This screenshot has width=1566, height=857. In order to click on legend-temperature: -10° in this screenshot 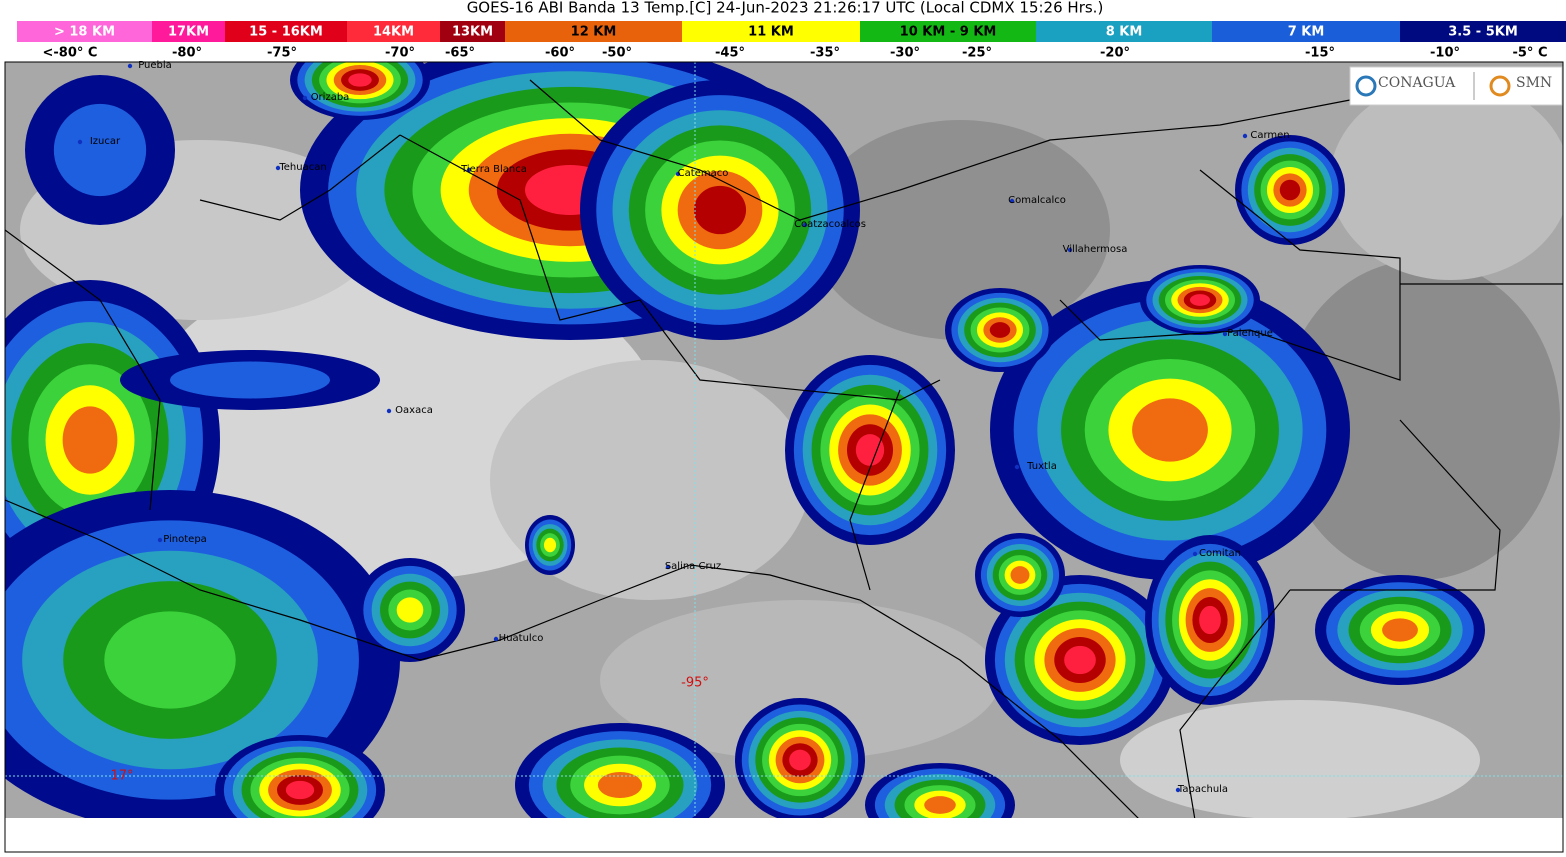, I will do `click(1445, 53)`.